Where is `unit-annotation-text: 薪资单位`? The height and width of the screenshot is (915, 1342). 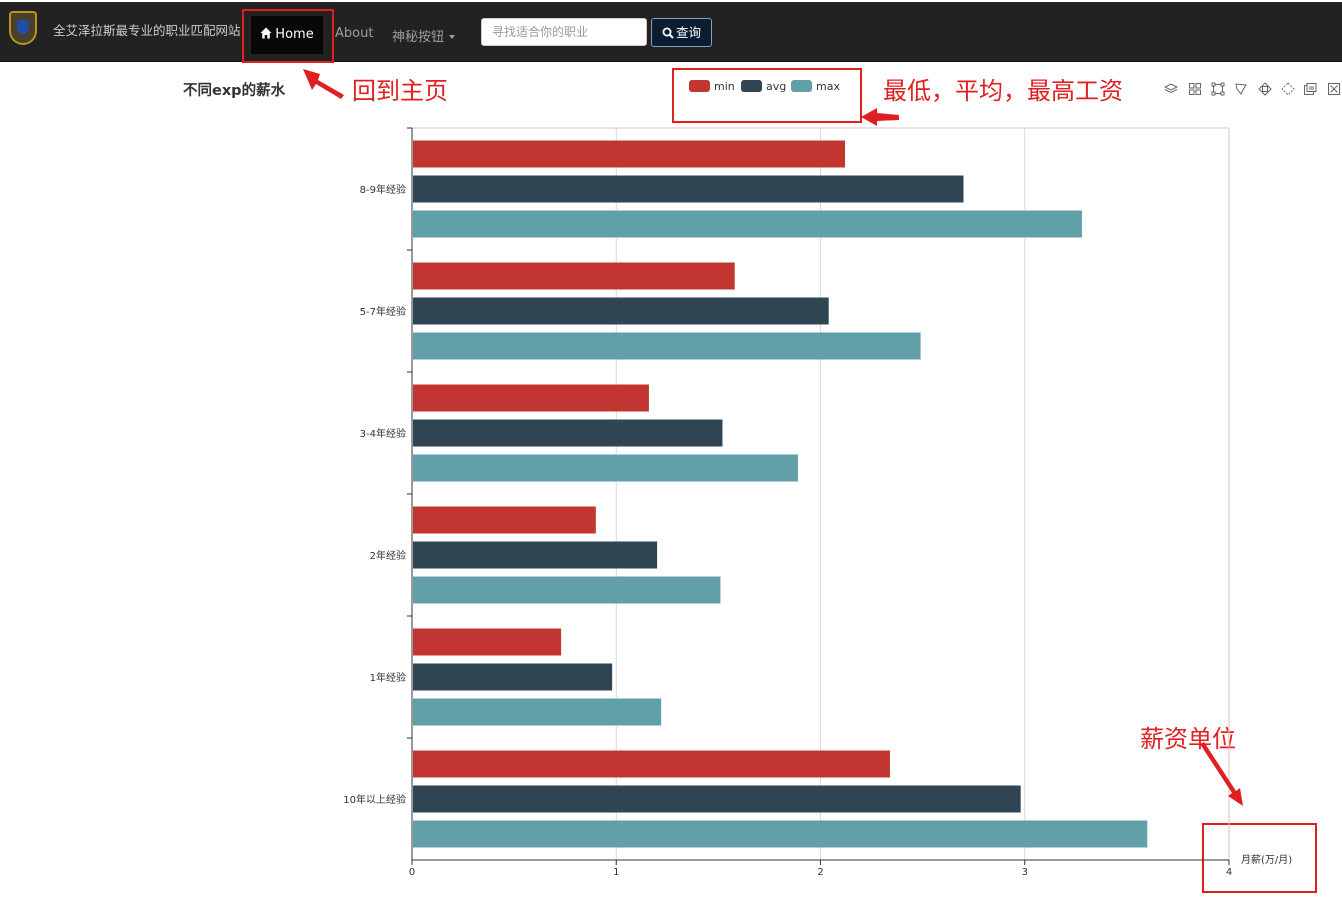
unit-annotation-text: 薪资单位 is located at coordinates (1188, 739).